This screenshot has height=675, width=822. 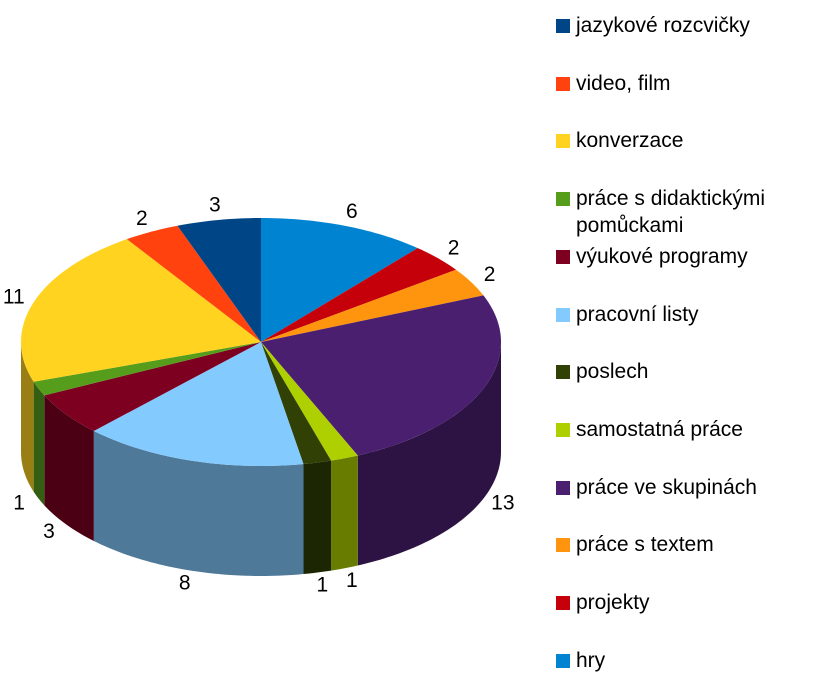 I want to click on legend-item: jazykové rozcvičky, so click(x=689, y=25).